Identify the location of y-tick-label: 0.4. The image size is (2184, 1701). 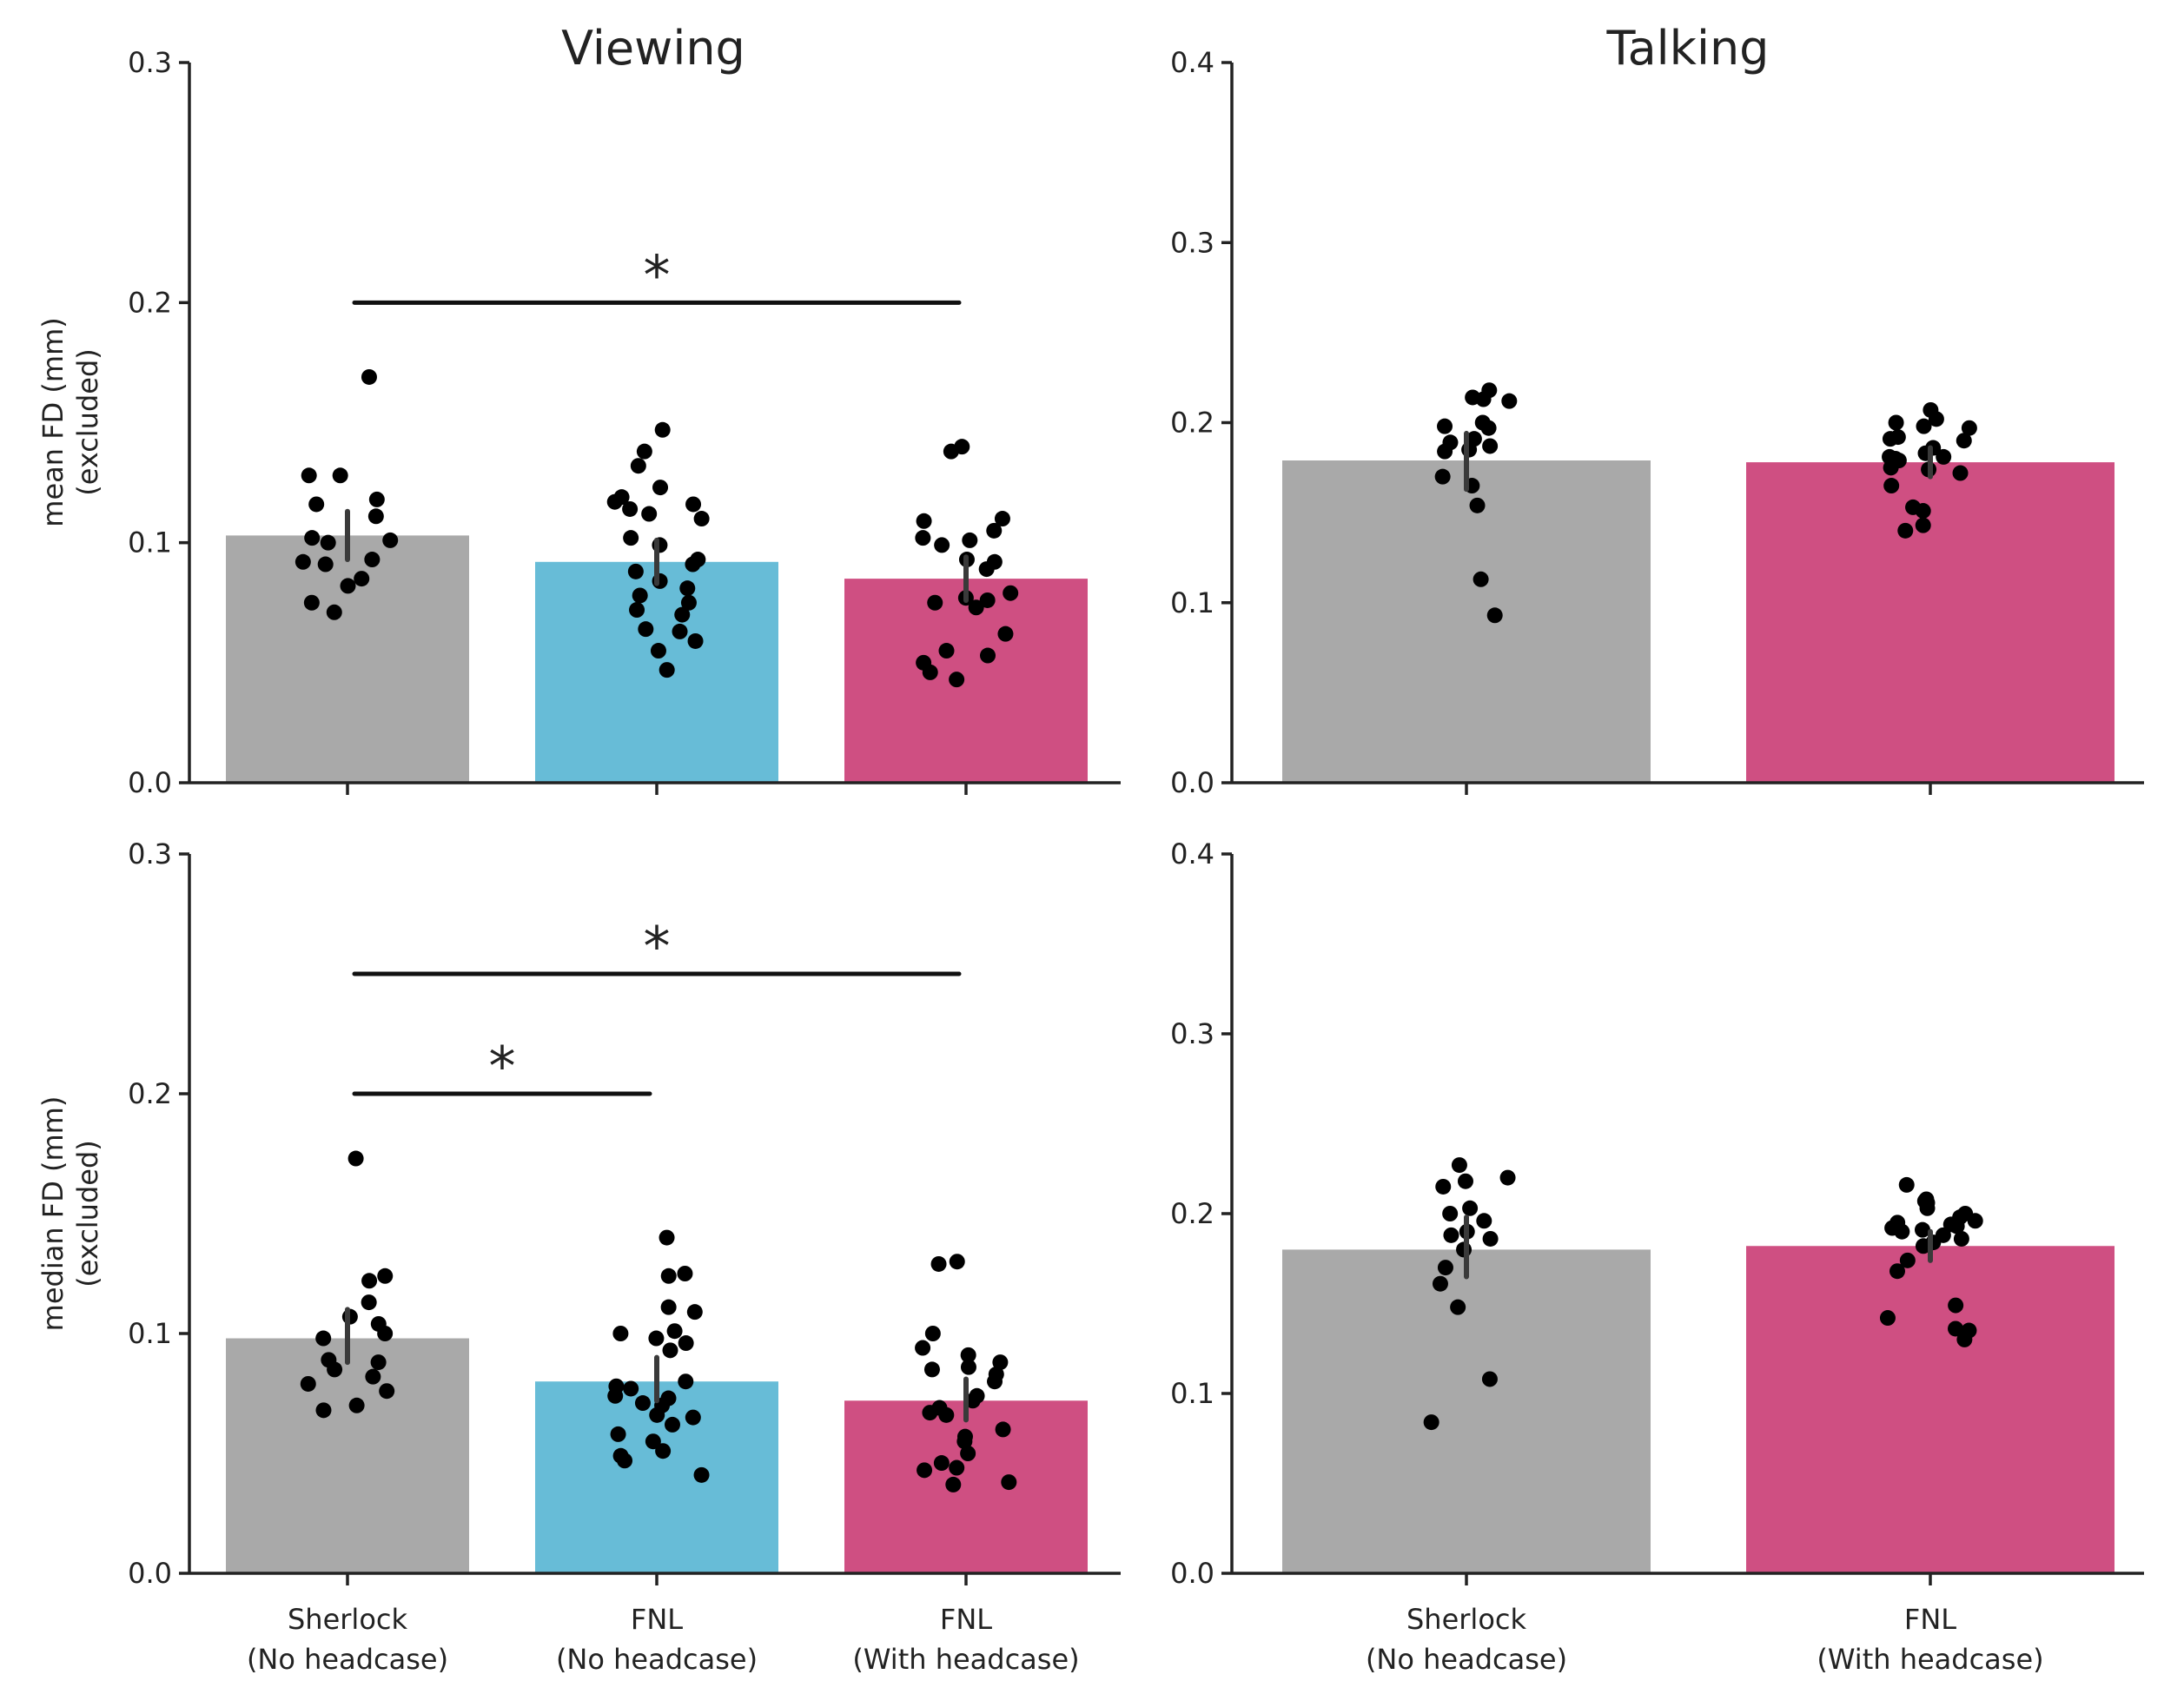
(1192, 62).